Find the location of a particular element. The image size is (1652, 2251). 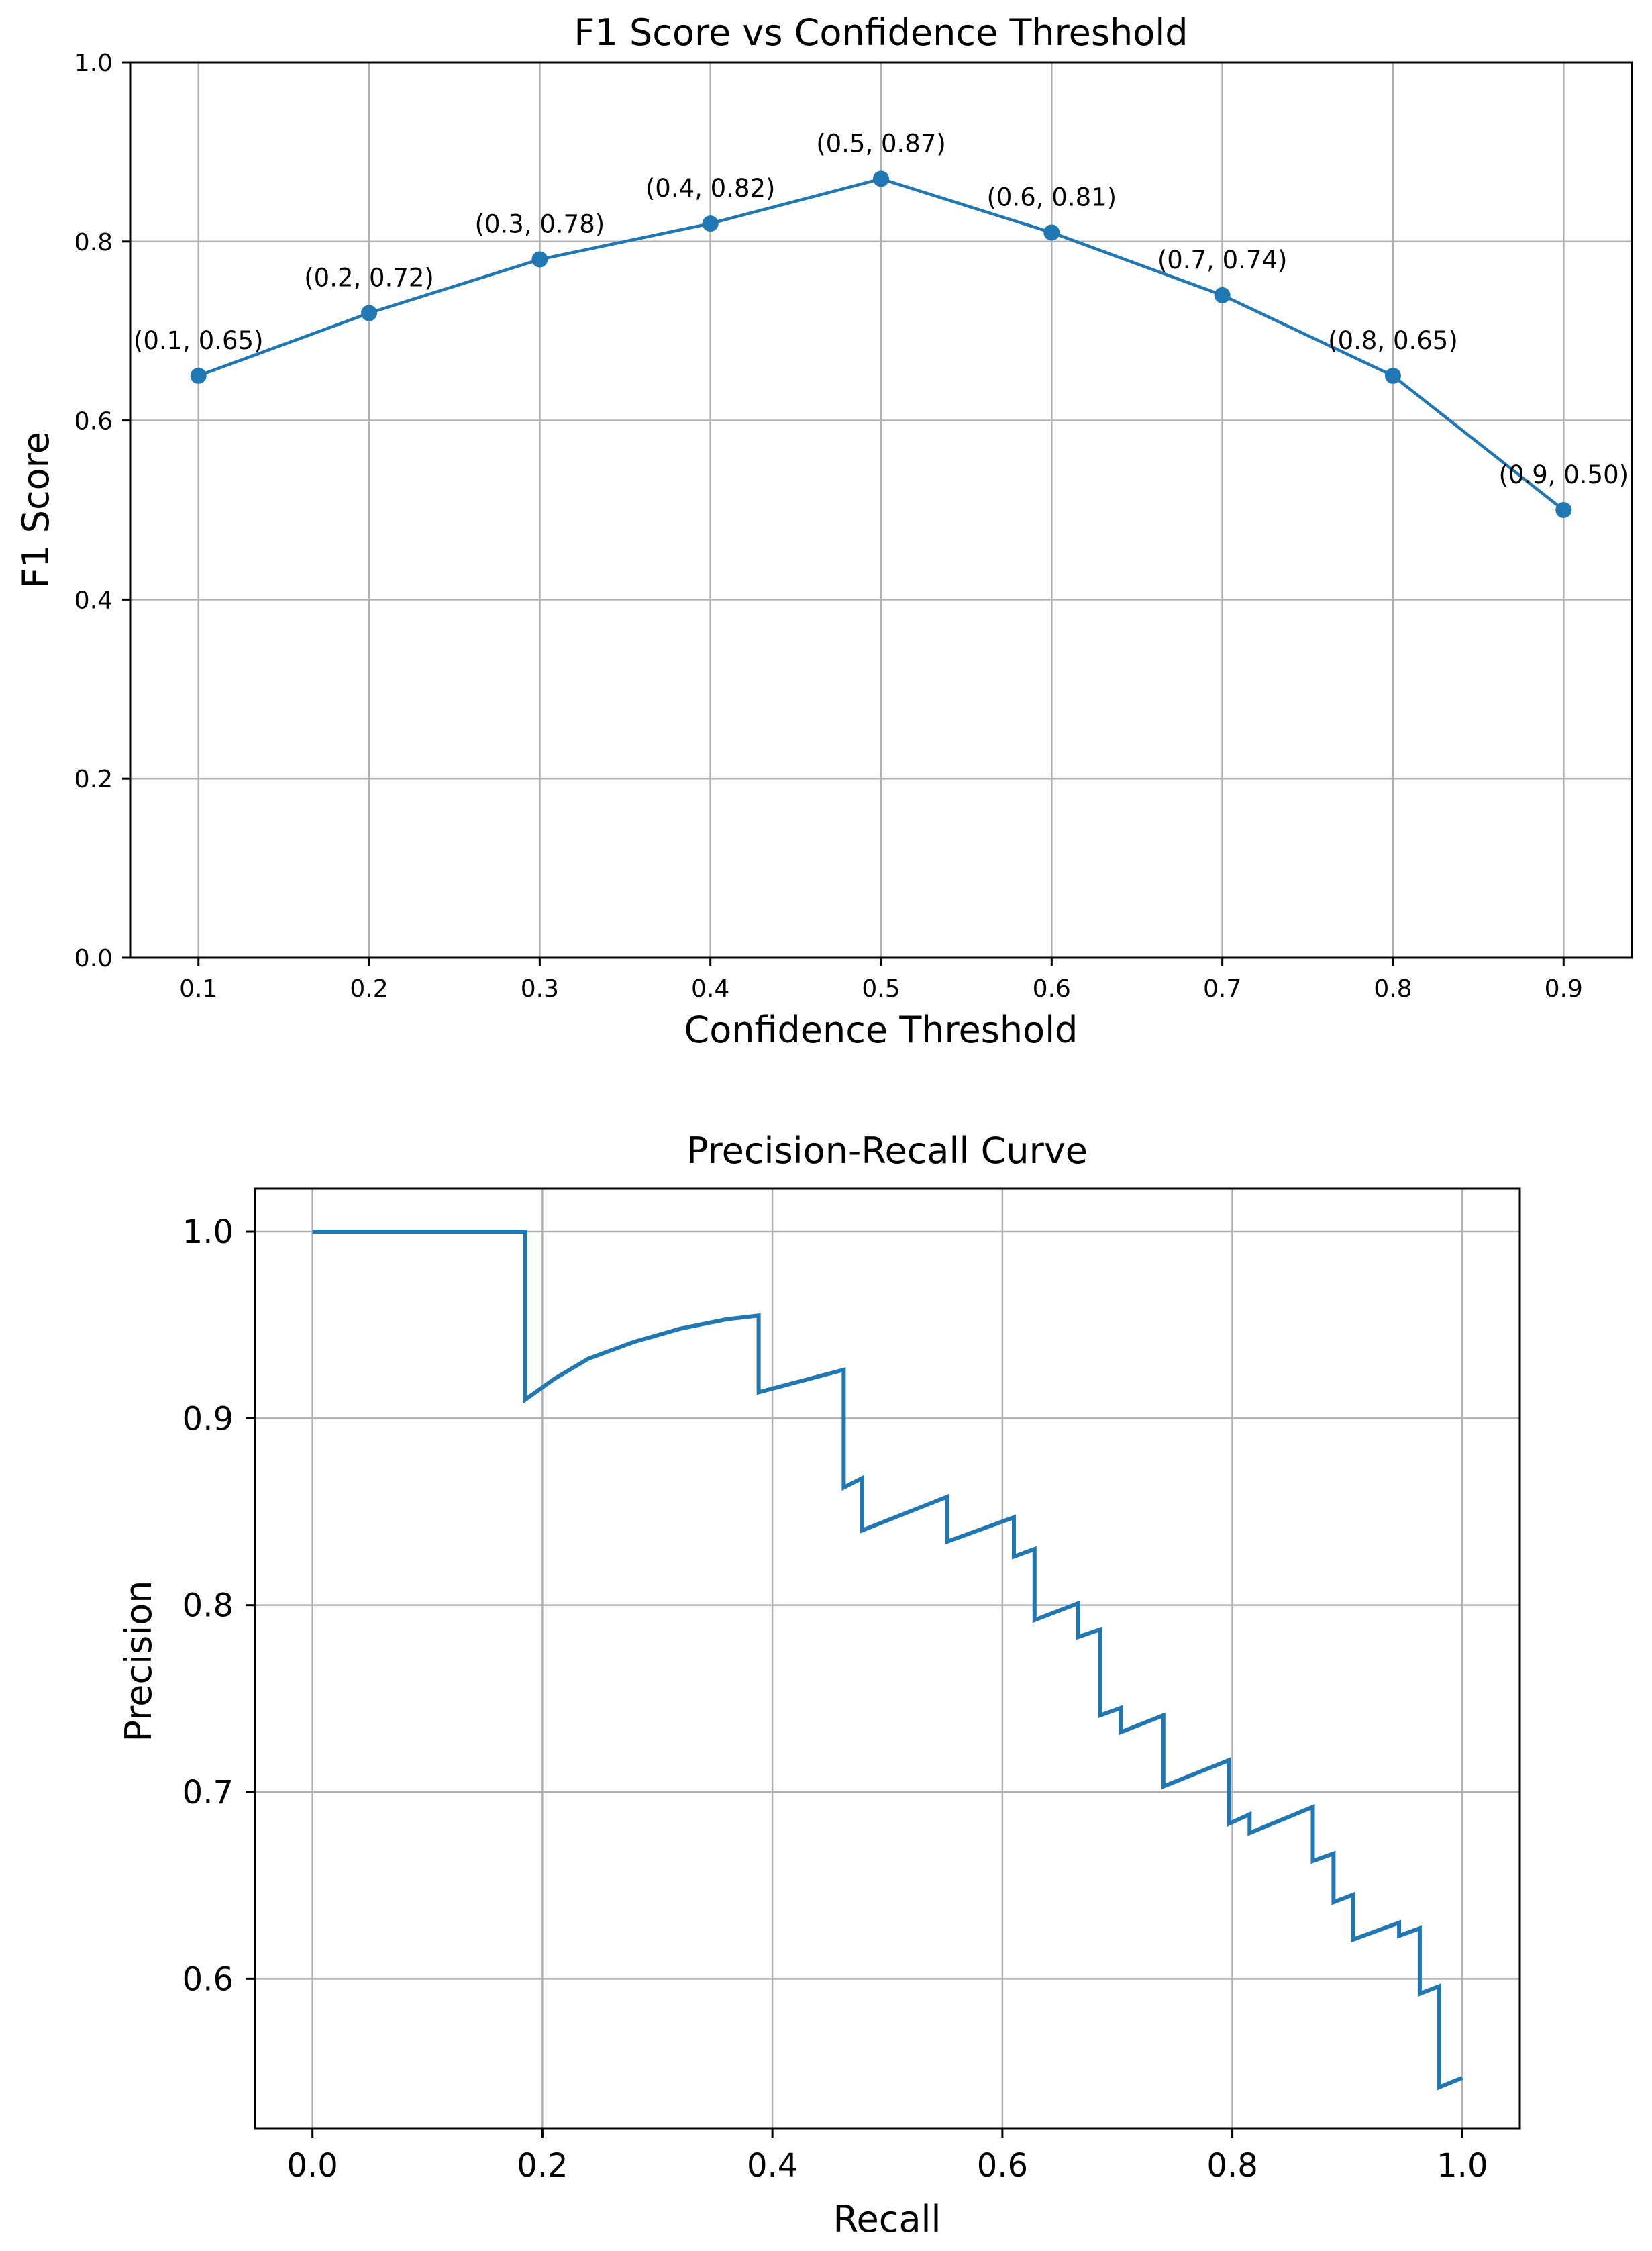

f1-chart-title: F1 Score vs Confidence Threshold is located at coordinates (881, 32).